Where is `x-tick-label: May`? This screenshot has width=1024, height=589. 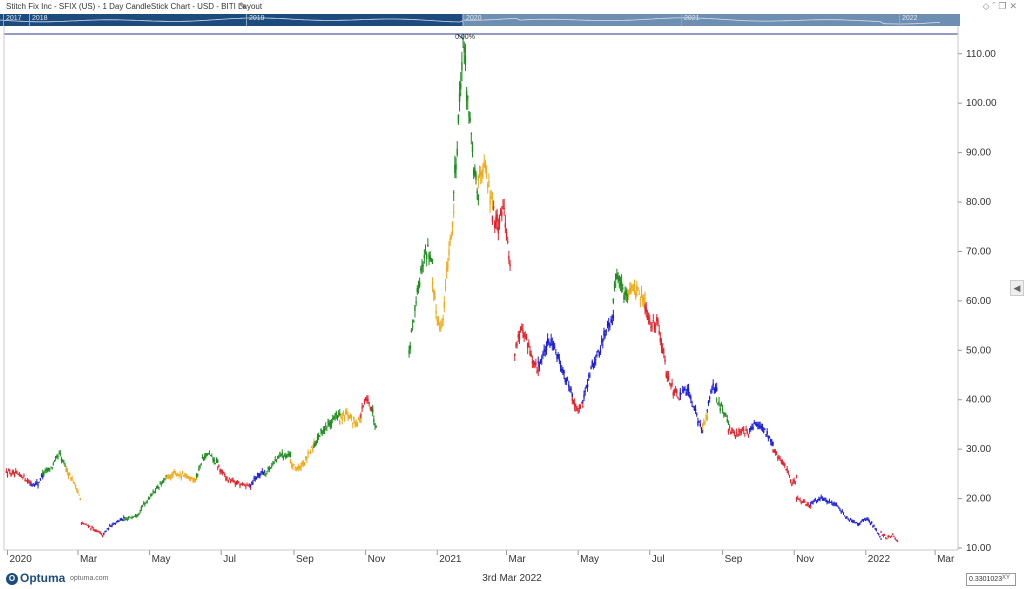 x-tick-label: May is located at coordinates (589, 559).